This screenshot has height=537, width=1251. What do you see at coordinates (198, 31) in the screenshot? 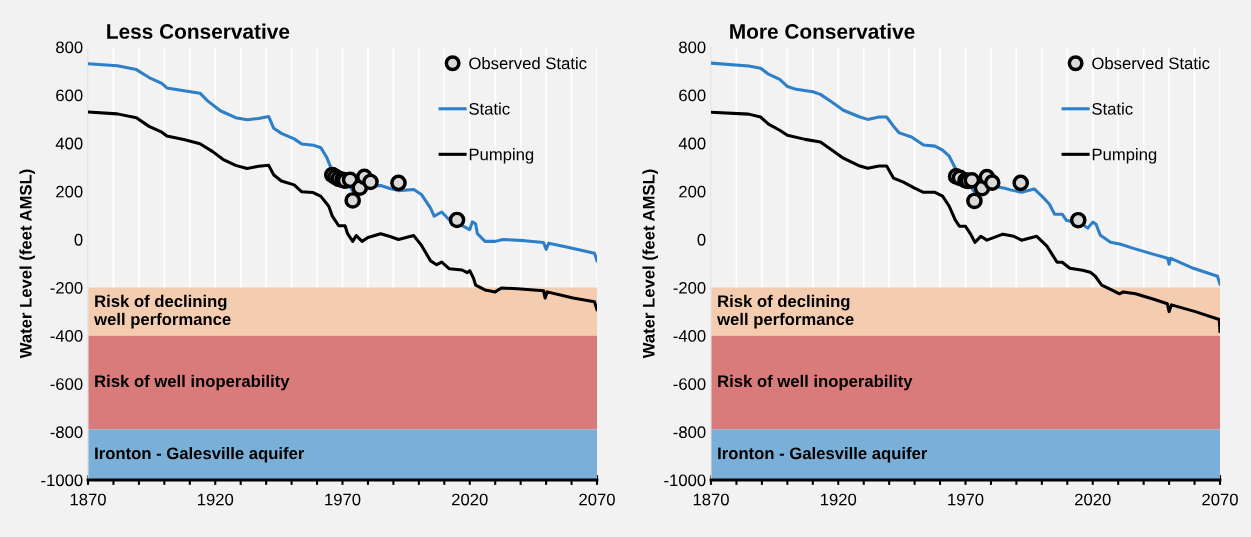
I see `chart-title: Less Conservative` at bounding box center [198, 31].